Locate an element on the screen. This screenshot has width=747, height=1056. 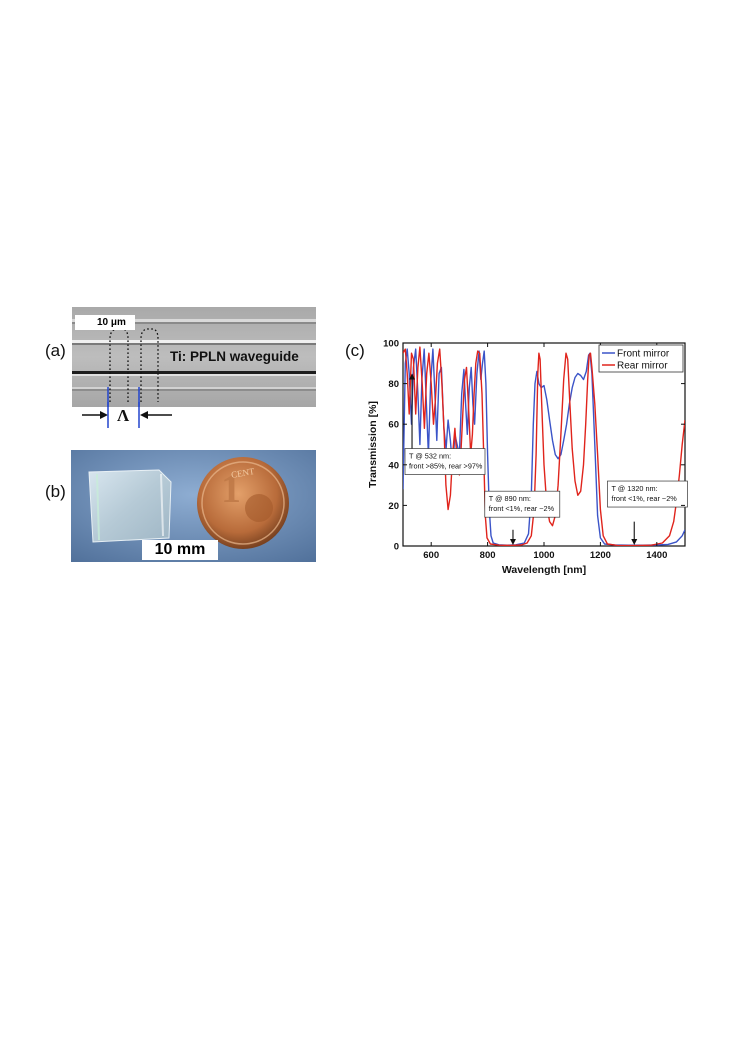
photo-scale-label: 10 mm is located at coordinates (180, 549).